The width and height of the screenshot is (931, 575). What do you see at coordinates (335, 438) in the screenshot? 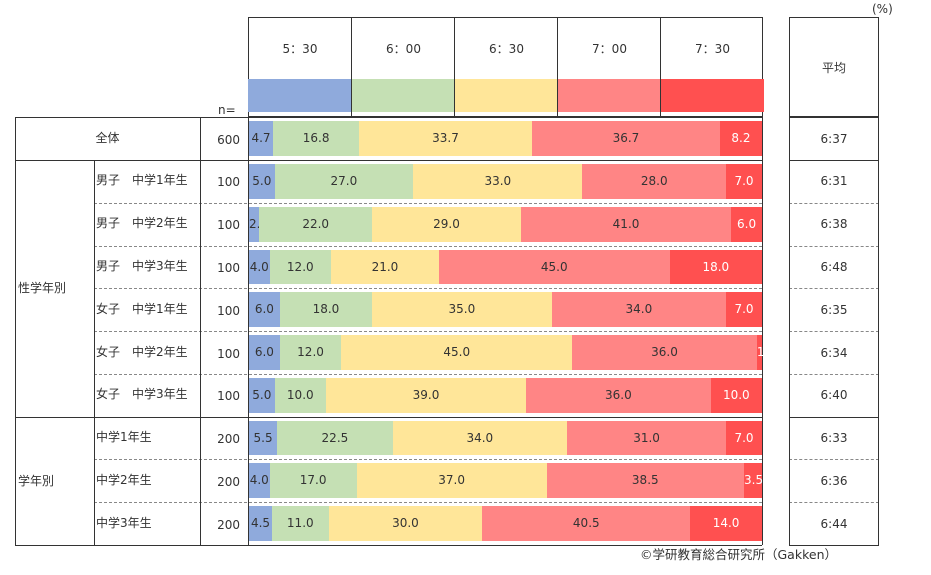
I see `bar-segment: 22.5` at bounding box center [335, 438].